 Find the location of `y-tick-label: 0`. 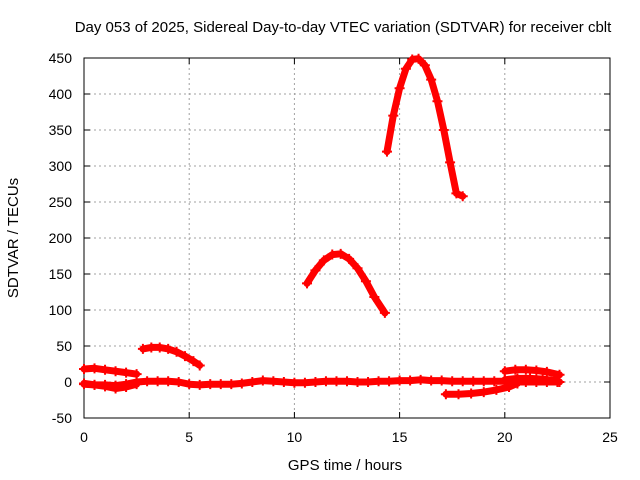

y-tick-label: 0 is located at coordinates (68, 382).